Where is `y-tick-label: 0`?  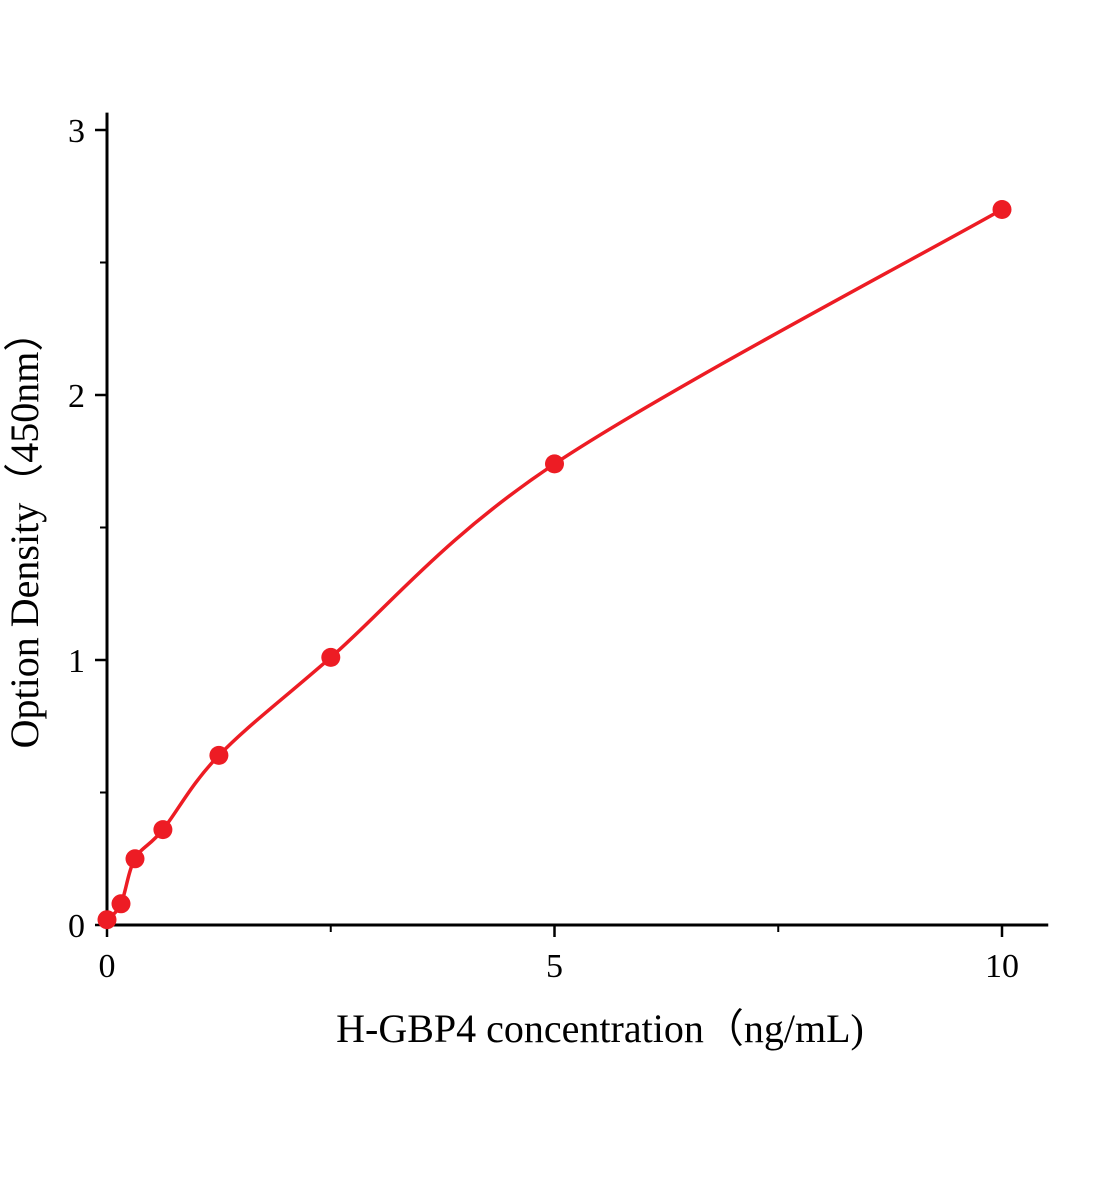 y-tick-label: 0 is located at coordinates (76, 926).